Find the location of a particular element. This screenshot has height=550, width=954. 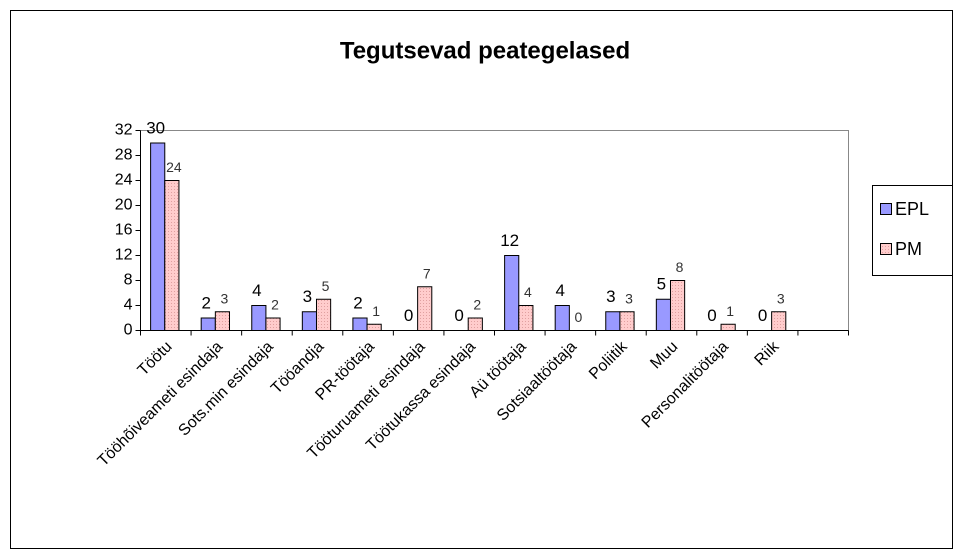

legend-label: EPL is located at coordinates (912, 209).